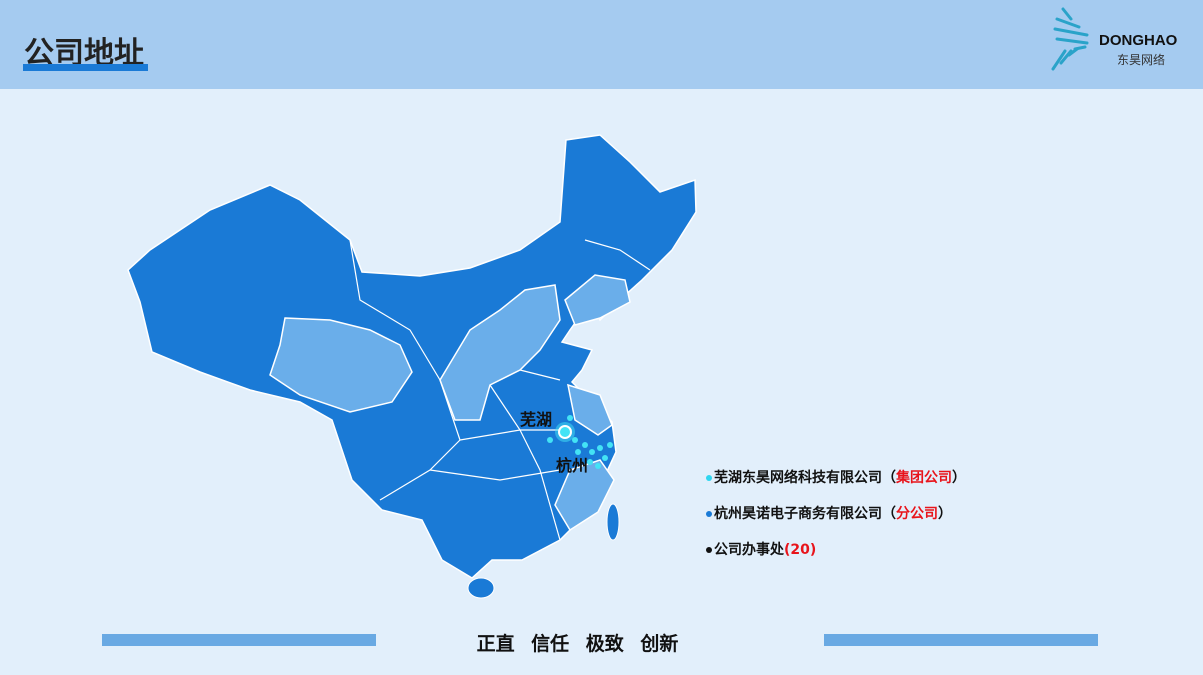  What do you see at coordinates (584, 495) in the screenshot?
I see `map-region-southeast` at bounding box center [584, 495].